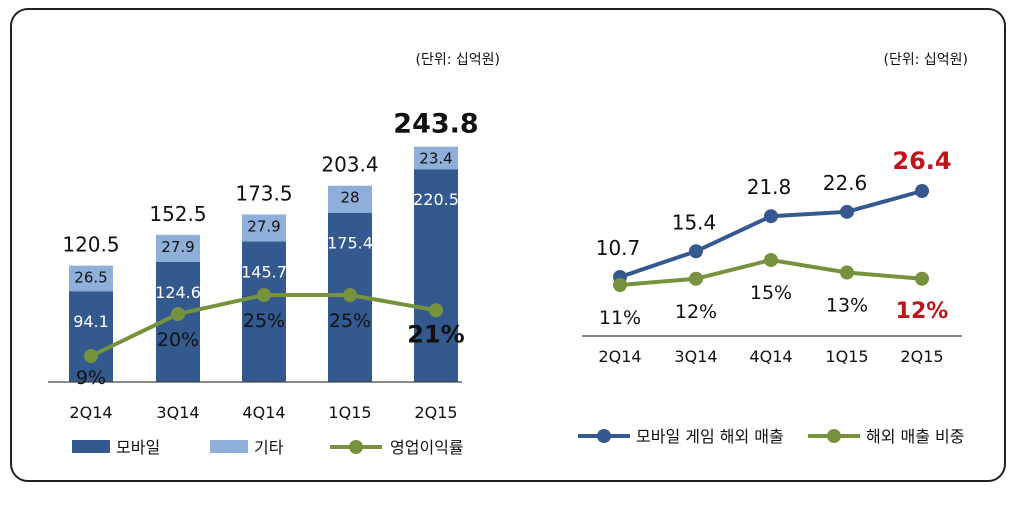  What do you see at coordinates (91, 336) in the screenshot?
I see `bar-mobile-2Q14` at bounding box center [91, 336].